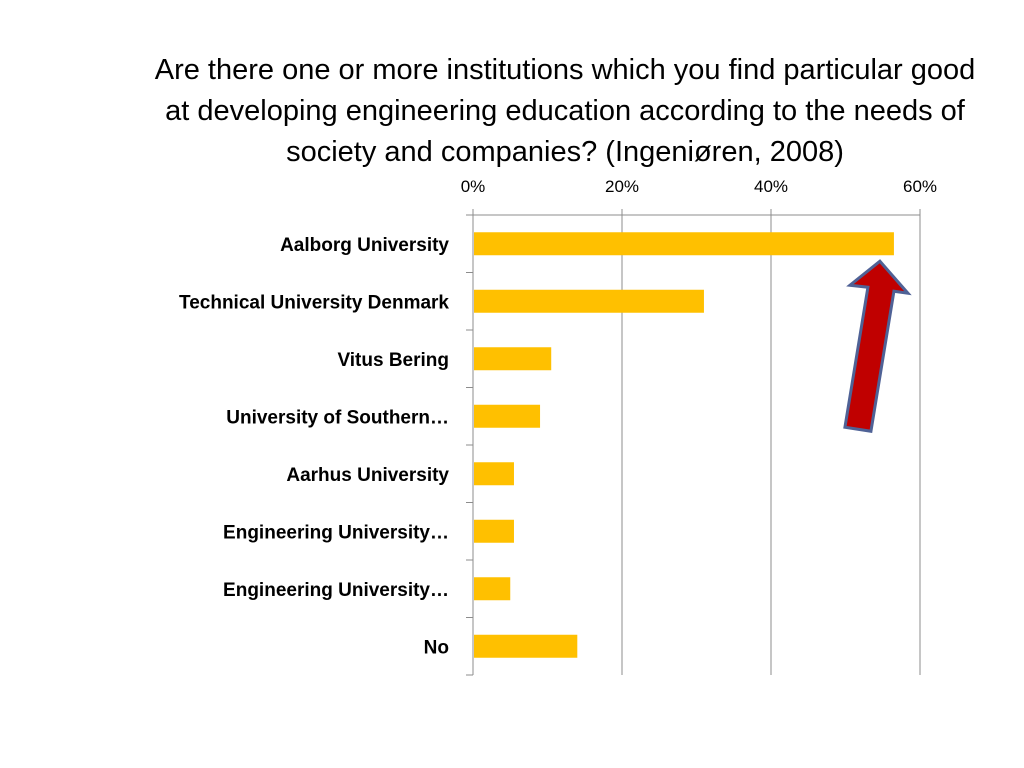  I want to click on x-tick-label: 20%, so click(622, 186).